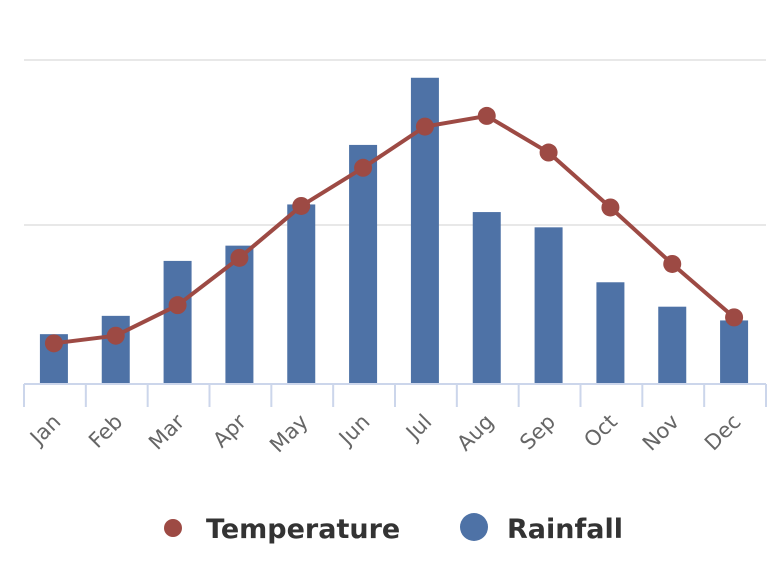  What do you see at coordinates (354, 431) in the screenshot?
I see `x-tick-label: Jun` at bounding box center [354, 431].